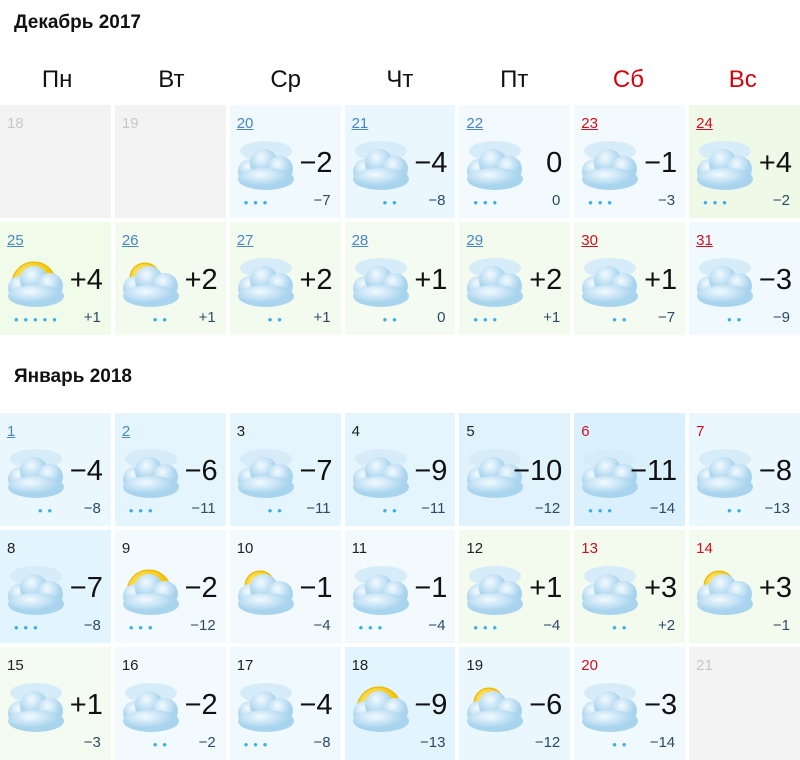 The image size is (800, 760). Describe the element at coordinates (585, 431) in the screenshot. I see `day-date: 6` at that location.